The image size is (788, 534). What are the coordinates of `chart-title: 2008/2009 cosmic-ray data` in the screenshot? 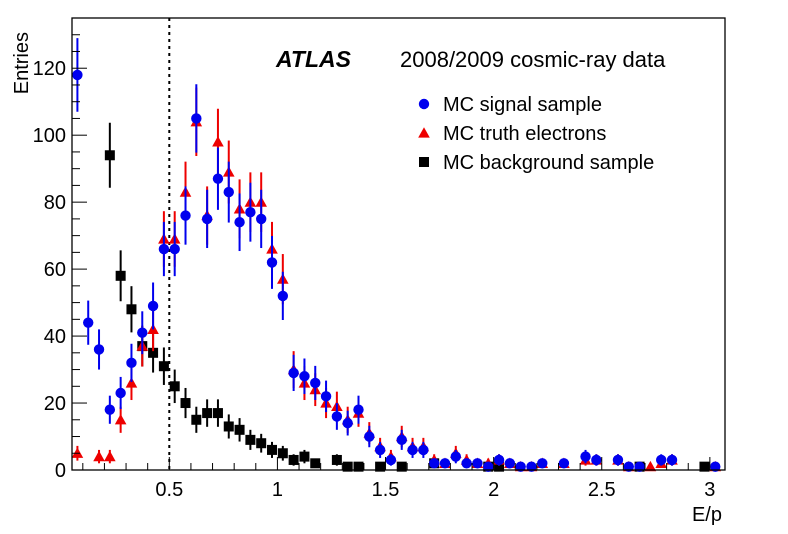 It's located at (533, 59).